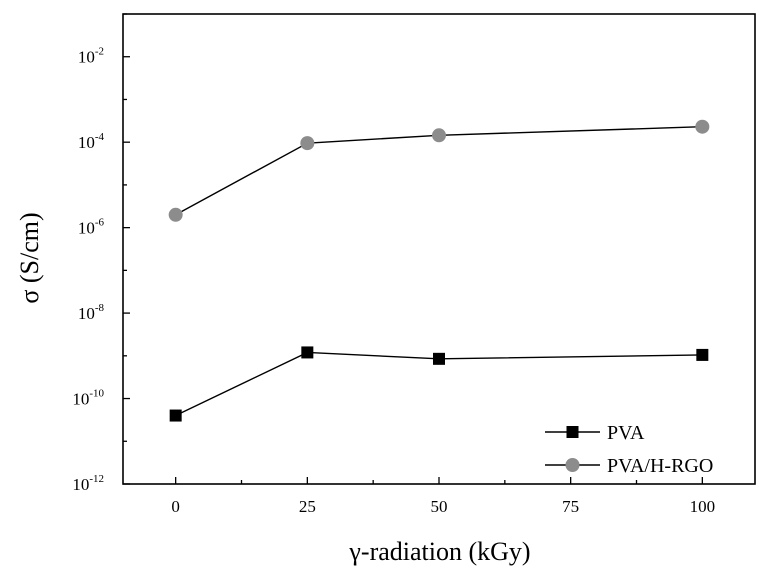 The width and height of the screenshot is (767, 577). I want to click on y-tick-label: 10⁻¹⁰, so click(88, 398).